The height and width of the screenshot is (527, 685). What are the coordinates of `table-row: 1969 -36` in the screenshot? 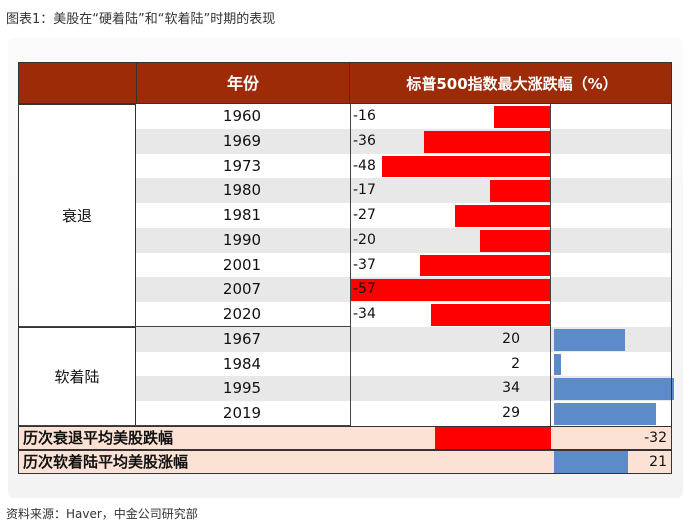 It's located at (404, 141).